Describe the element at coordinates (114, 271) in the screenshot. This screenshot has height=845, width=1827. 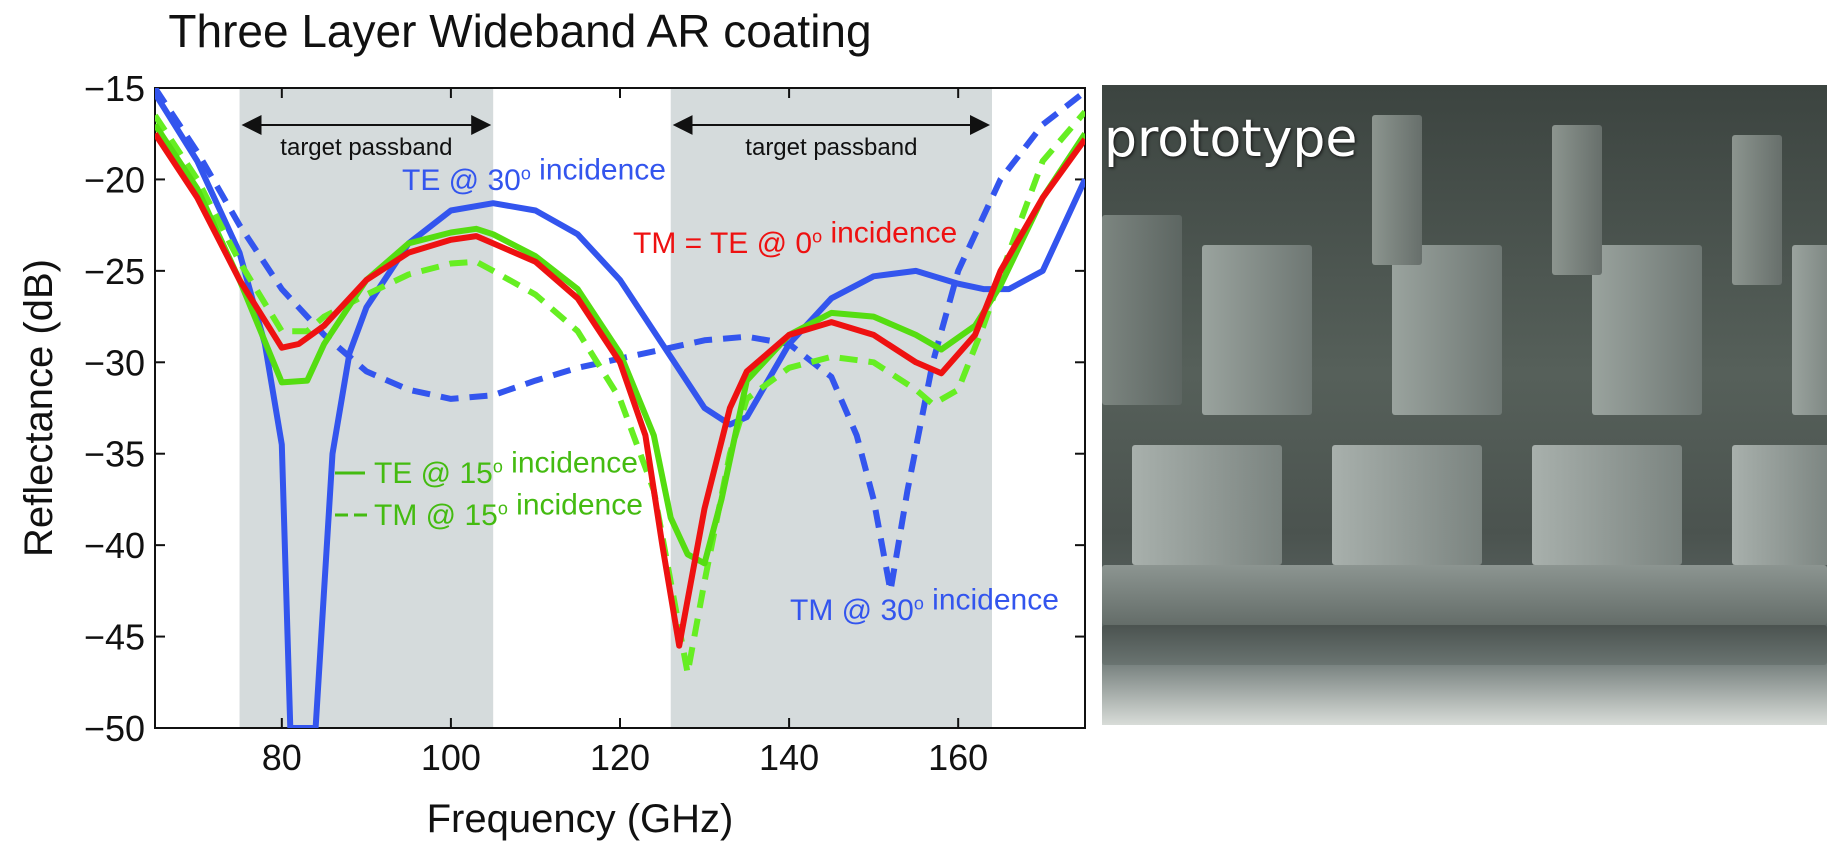
I see `y-tick-label: −25` at that location.